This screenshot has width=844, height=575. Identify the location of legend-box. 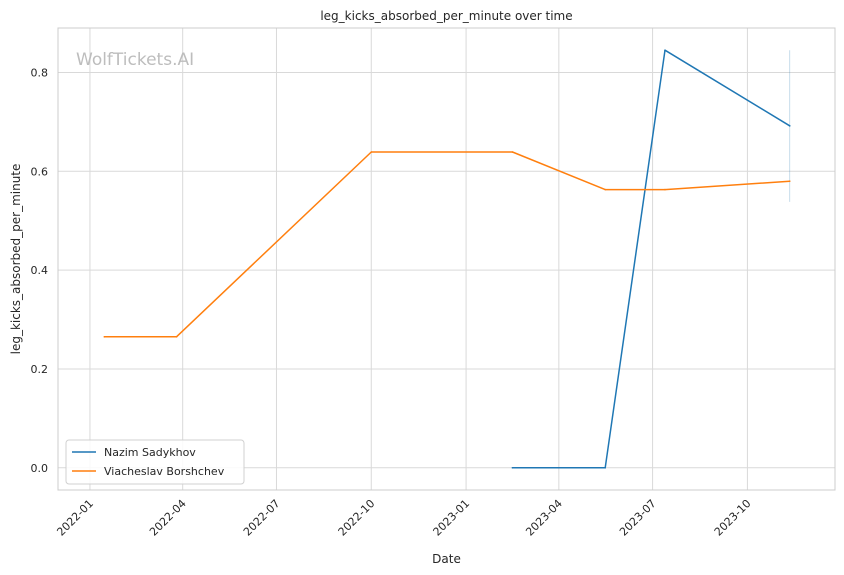
(155, 462).